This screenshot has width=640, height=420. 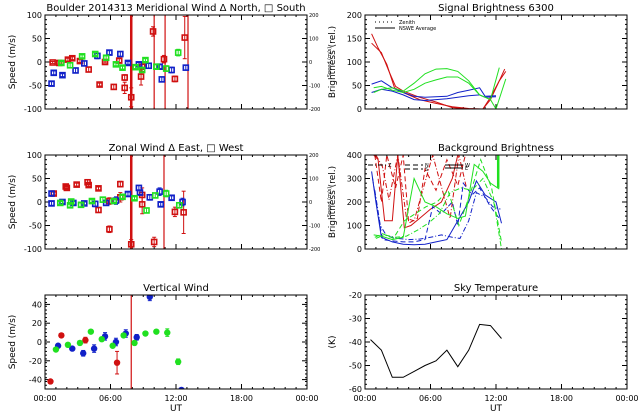 I want to click on y-tick-label: 40, so click(x=37, y=304).